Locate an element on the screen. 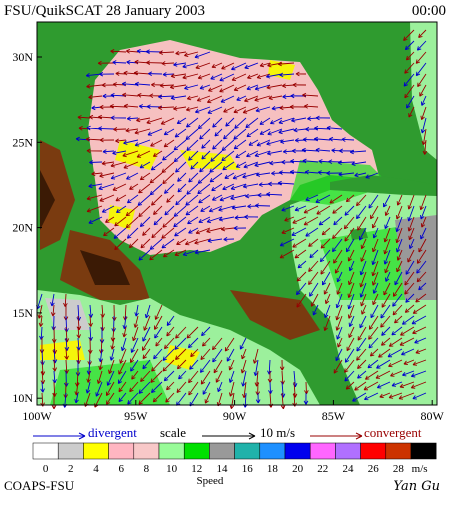  colorbar-swatch is located at coordinates (70, 451).